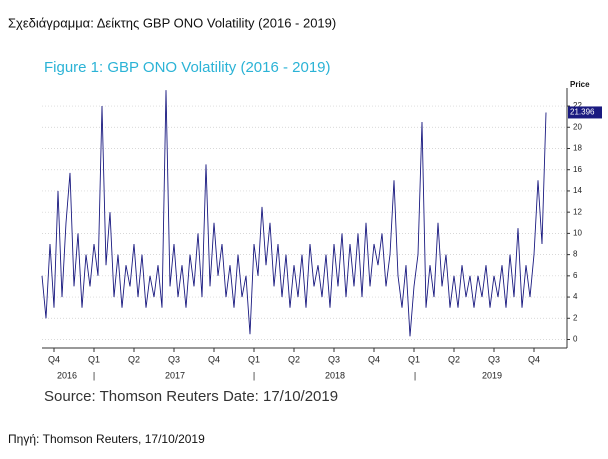  What do you see at coordinates (175, 375) in the screenshot?
I see `year-label: 2017` at bounding box center [175, 375].